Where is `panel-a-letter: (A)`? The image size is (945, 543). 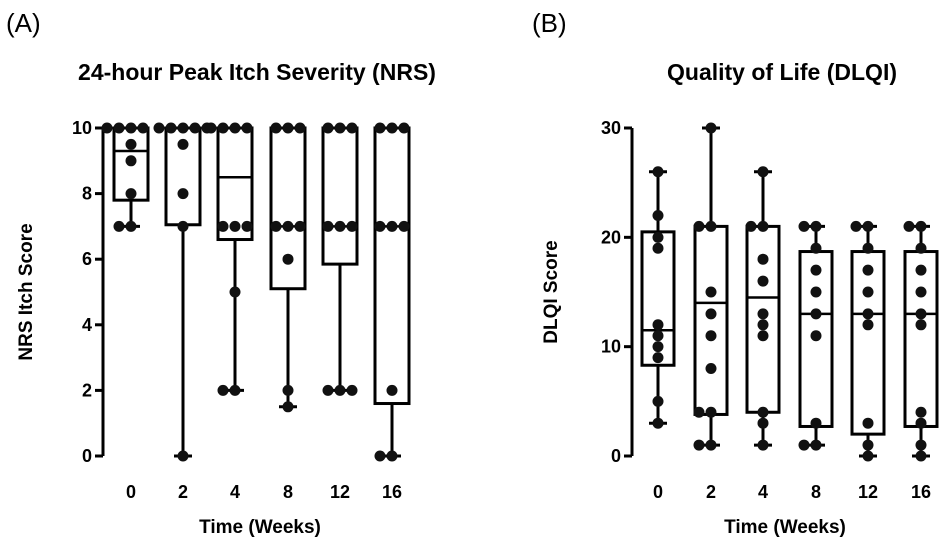
panel-a-letter: (A) is located at coordinates (23, 23).